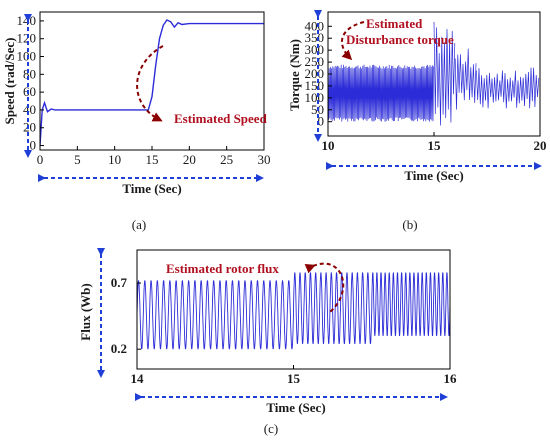 This screenshot has height=442, width=550. I want to click on panel-a-xtick-label: 25, so click(226, 159).